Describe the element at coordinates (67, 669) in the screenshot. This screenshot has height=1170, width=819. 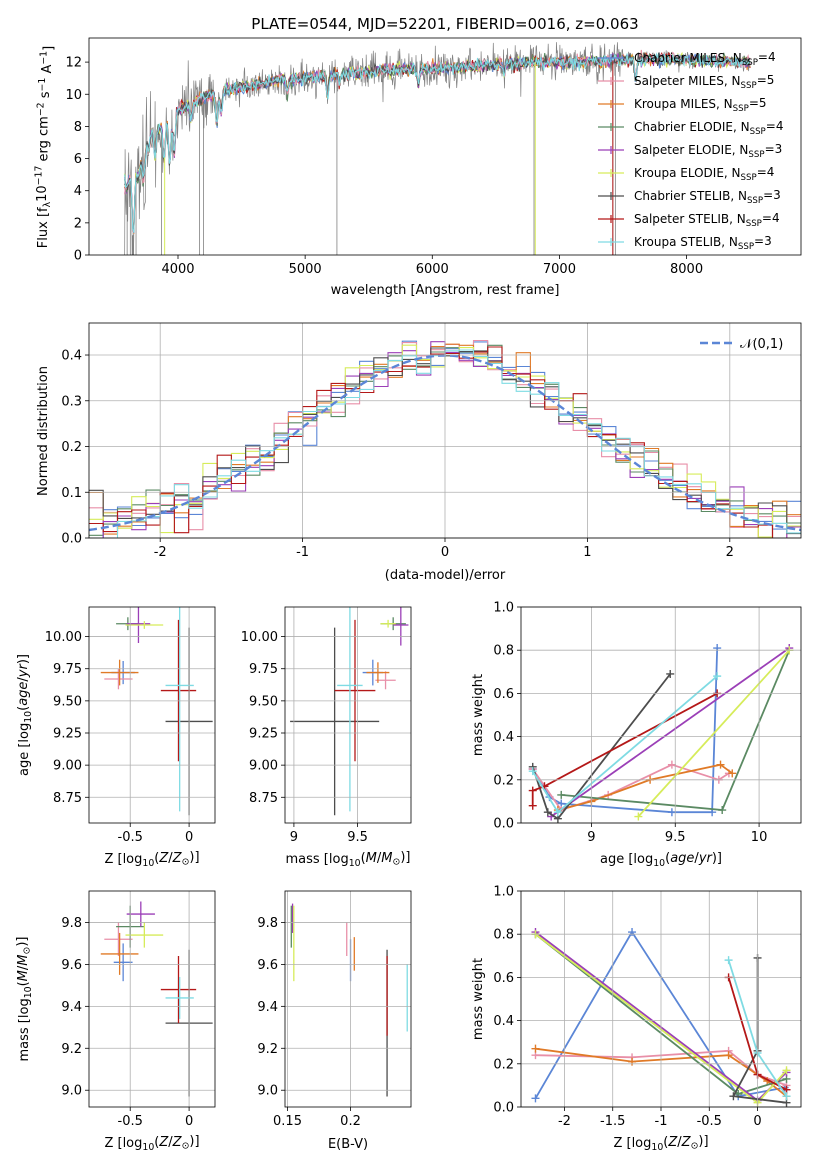
I see `y-tick-label: 9.75` at that location.